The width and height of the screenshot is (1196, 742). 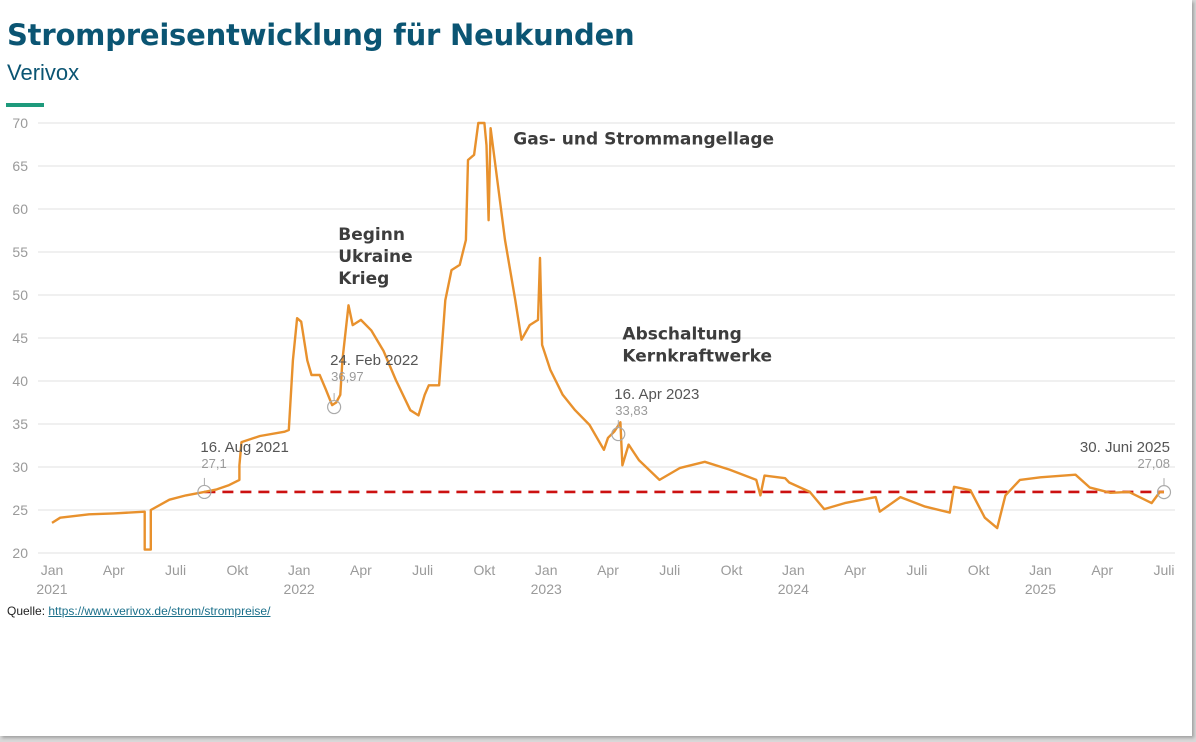 What do you see at coordinates (244, 447) in the screenshot?
I see `marker-date: 16. Aug 2021` at bounding box center [244, 447].